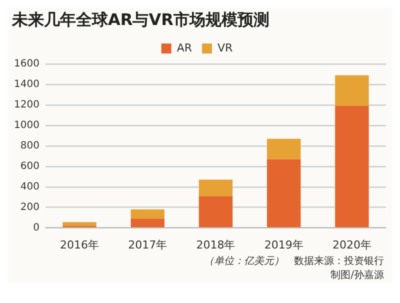 This screenshot has height=303, width=400. I want to click on y-tick-label: 1400, so click(27, 84).